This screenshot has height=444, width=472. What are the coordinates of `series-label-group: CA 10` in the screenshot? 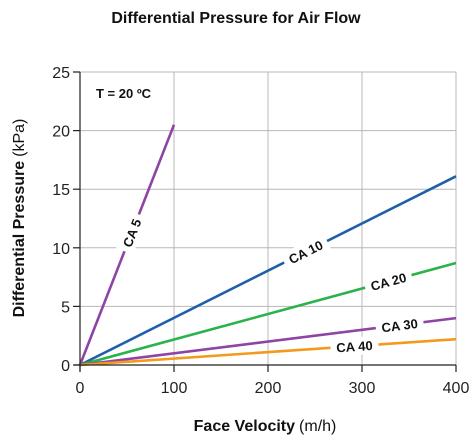 It's located at (306, 251).